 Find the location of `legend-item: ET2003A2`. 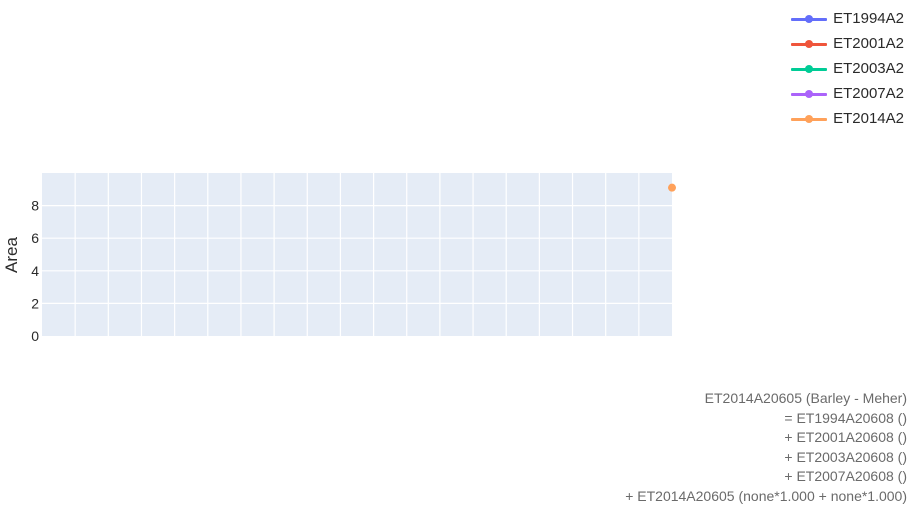

legend-item: ET2003A2 is located at coordinates (847, 68).